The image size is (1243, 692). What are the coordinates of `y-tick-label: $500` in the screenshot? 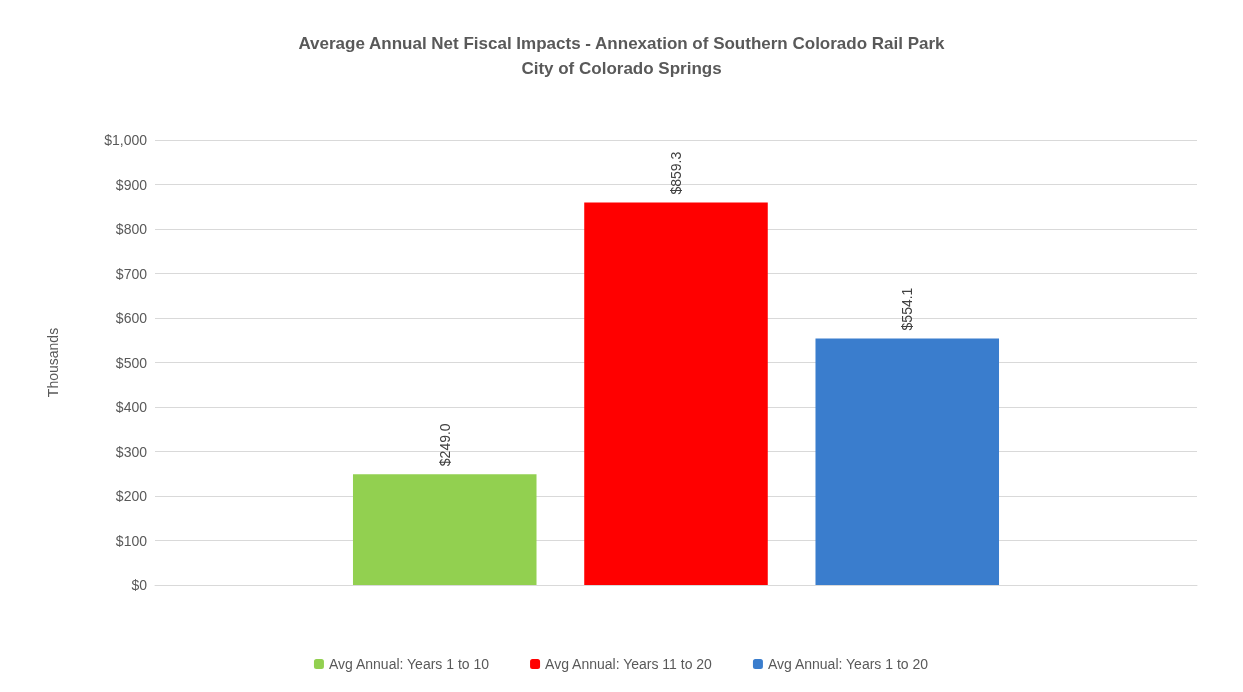 It's located at (131, 362).